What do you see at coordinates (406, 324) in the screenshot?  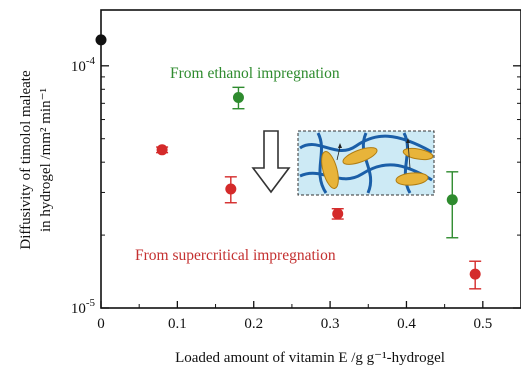 I see `x-tick-label: 0.4` at bounding box center [406, 324].